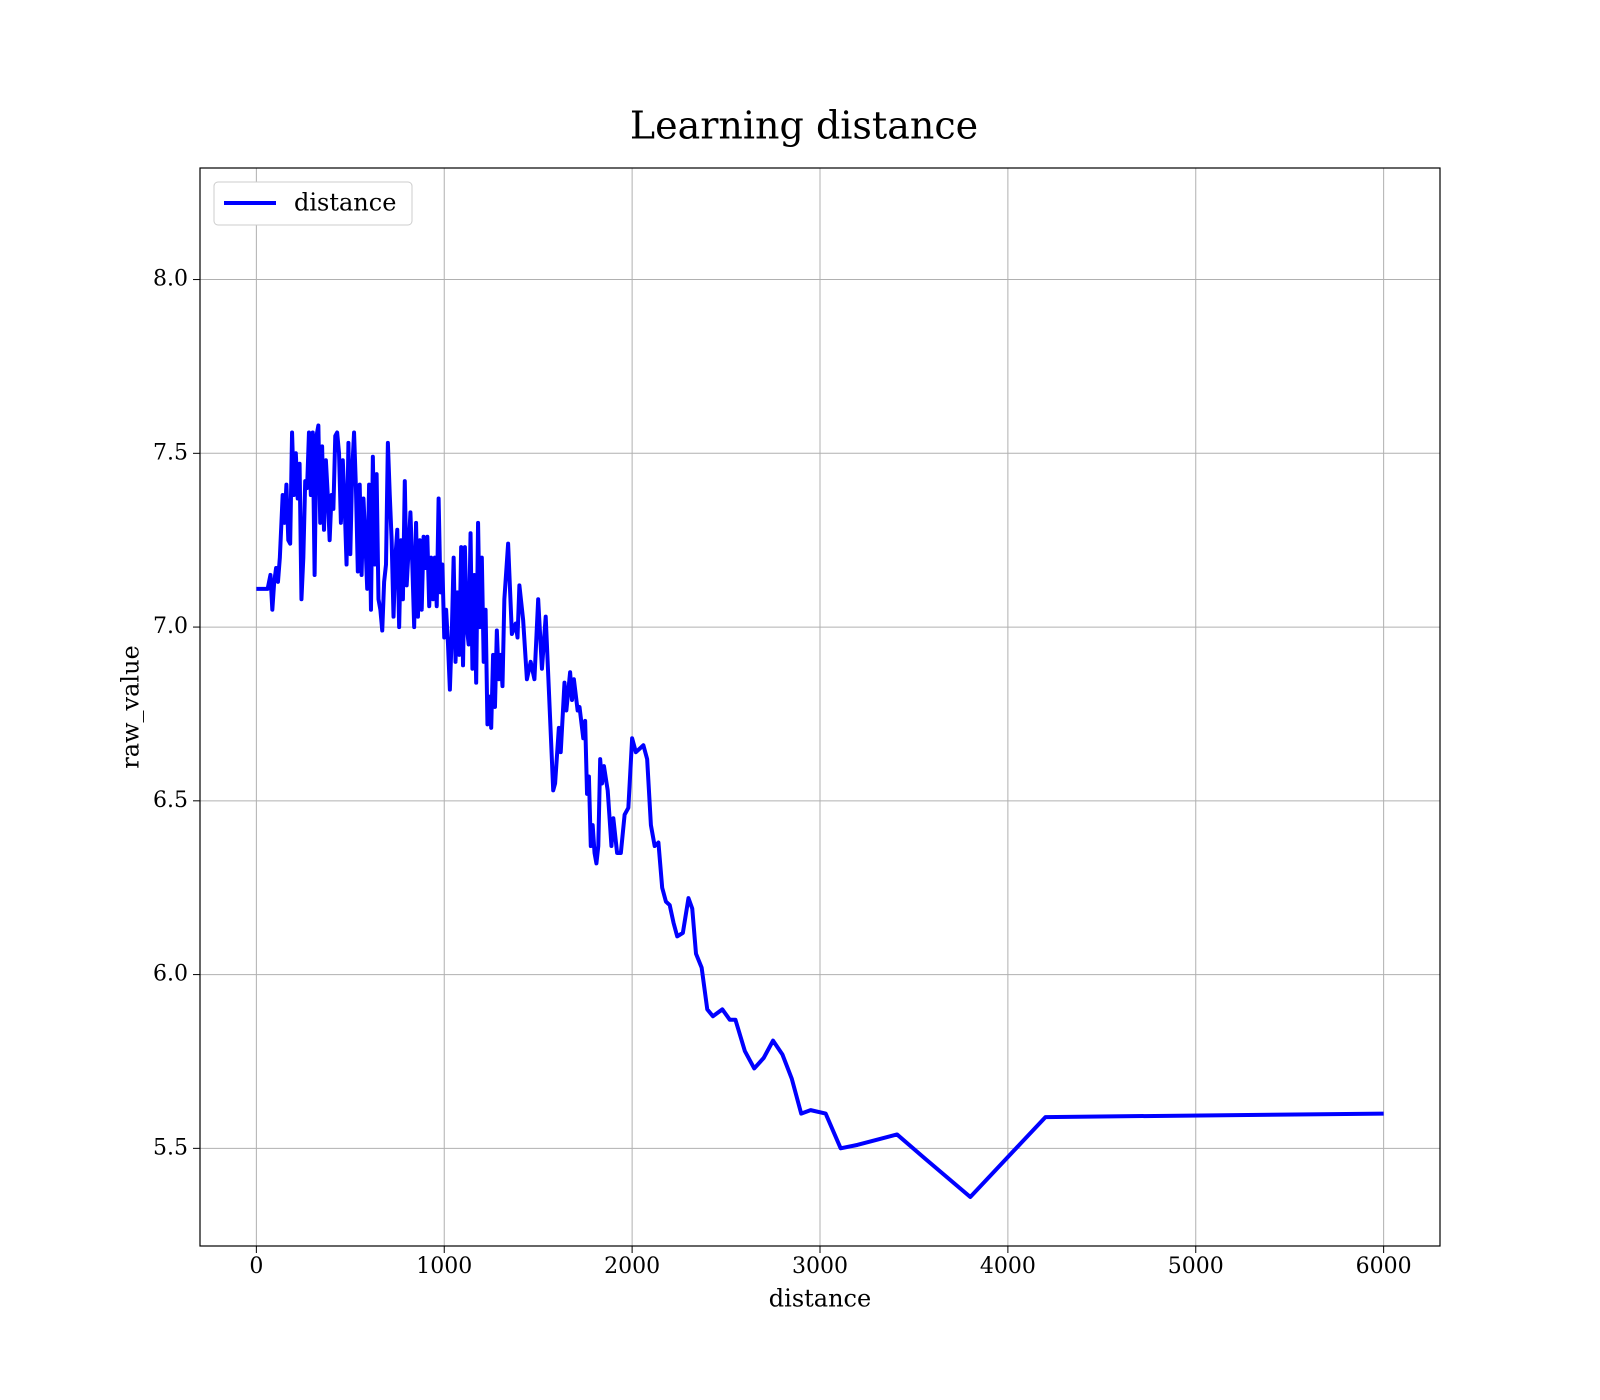 The image size is (1600, 1400). I want to click on y-tick-label: 8.0, so click(170, 279).